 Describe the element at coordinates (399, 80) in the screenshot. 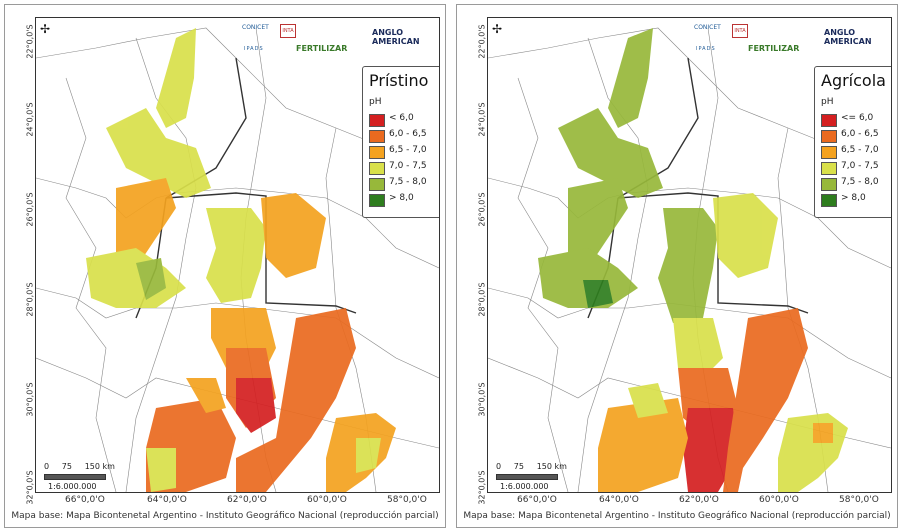

I see `legend-title: Prístino` at that location.